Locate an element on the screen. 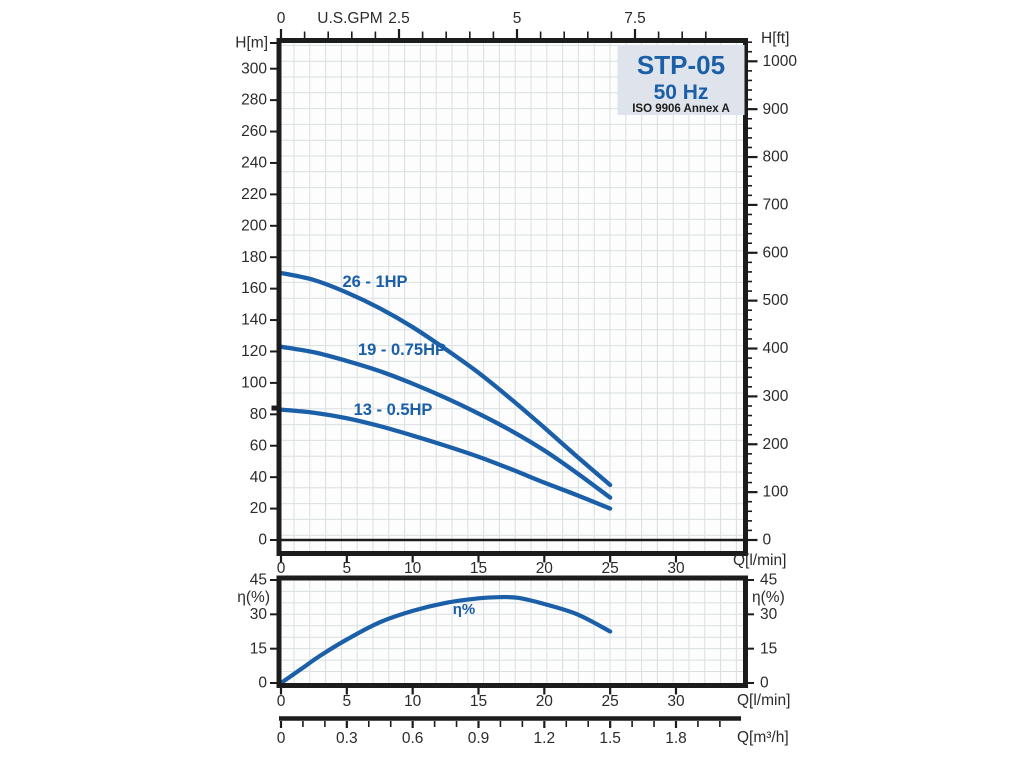 This screenshot has height=768, width=1024. eff-flow-axis-label: Q[l/min] is located at coordinates (763, 700).